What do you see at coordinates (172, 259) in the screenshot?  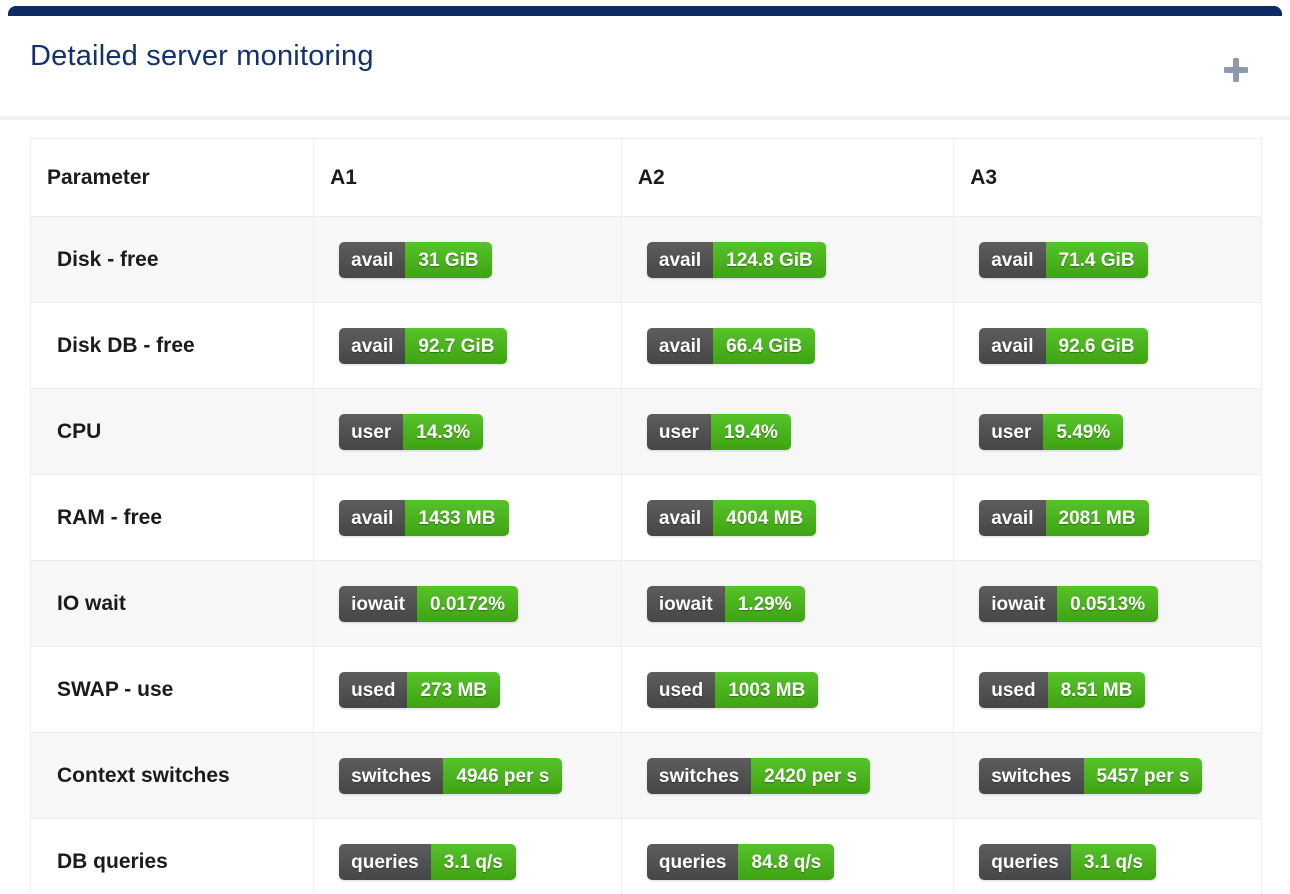 I see `parameter-label: Disk - free` at bounding box center [172, 259].